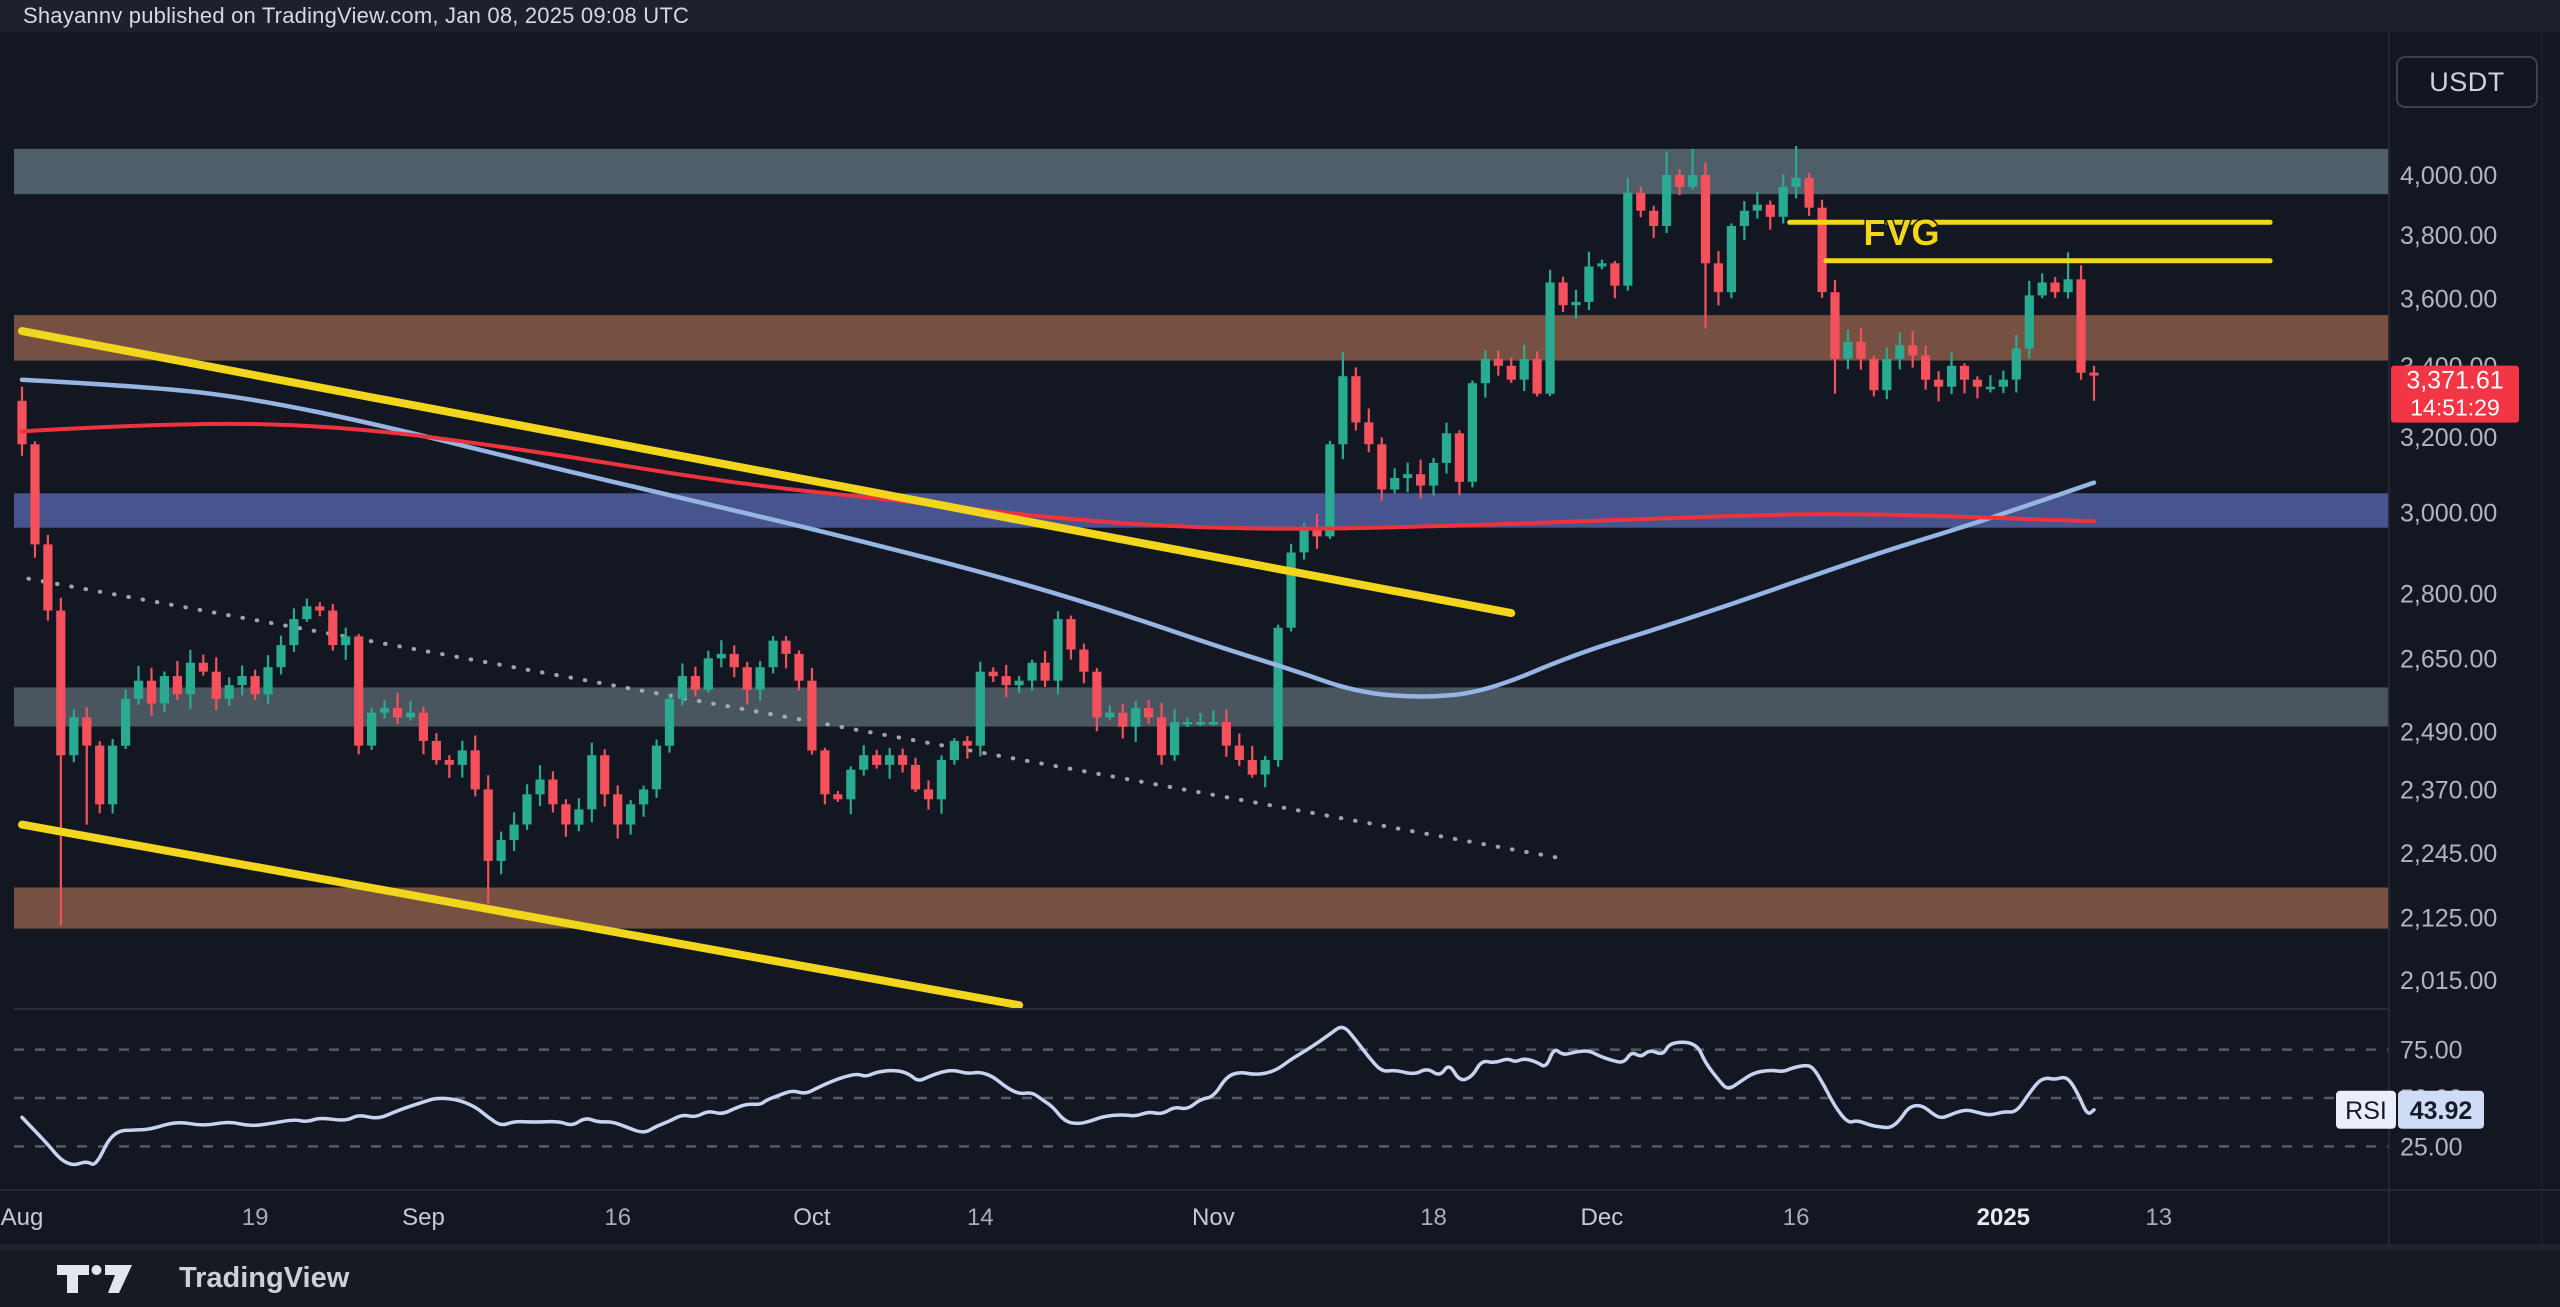 The width and height of the screenshot is (2560, 1307). What do you see at coordinates (110, 1279) in the screenshot?
I see `tradingview-logo-icon` at bounding box center [110, 1279].